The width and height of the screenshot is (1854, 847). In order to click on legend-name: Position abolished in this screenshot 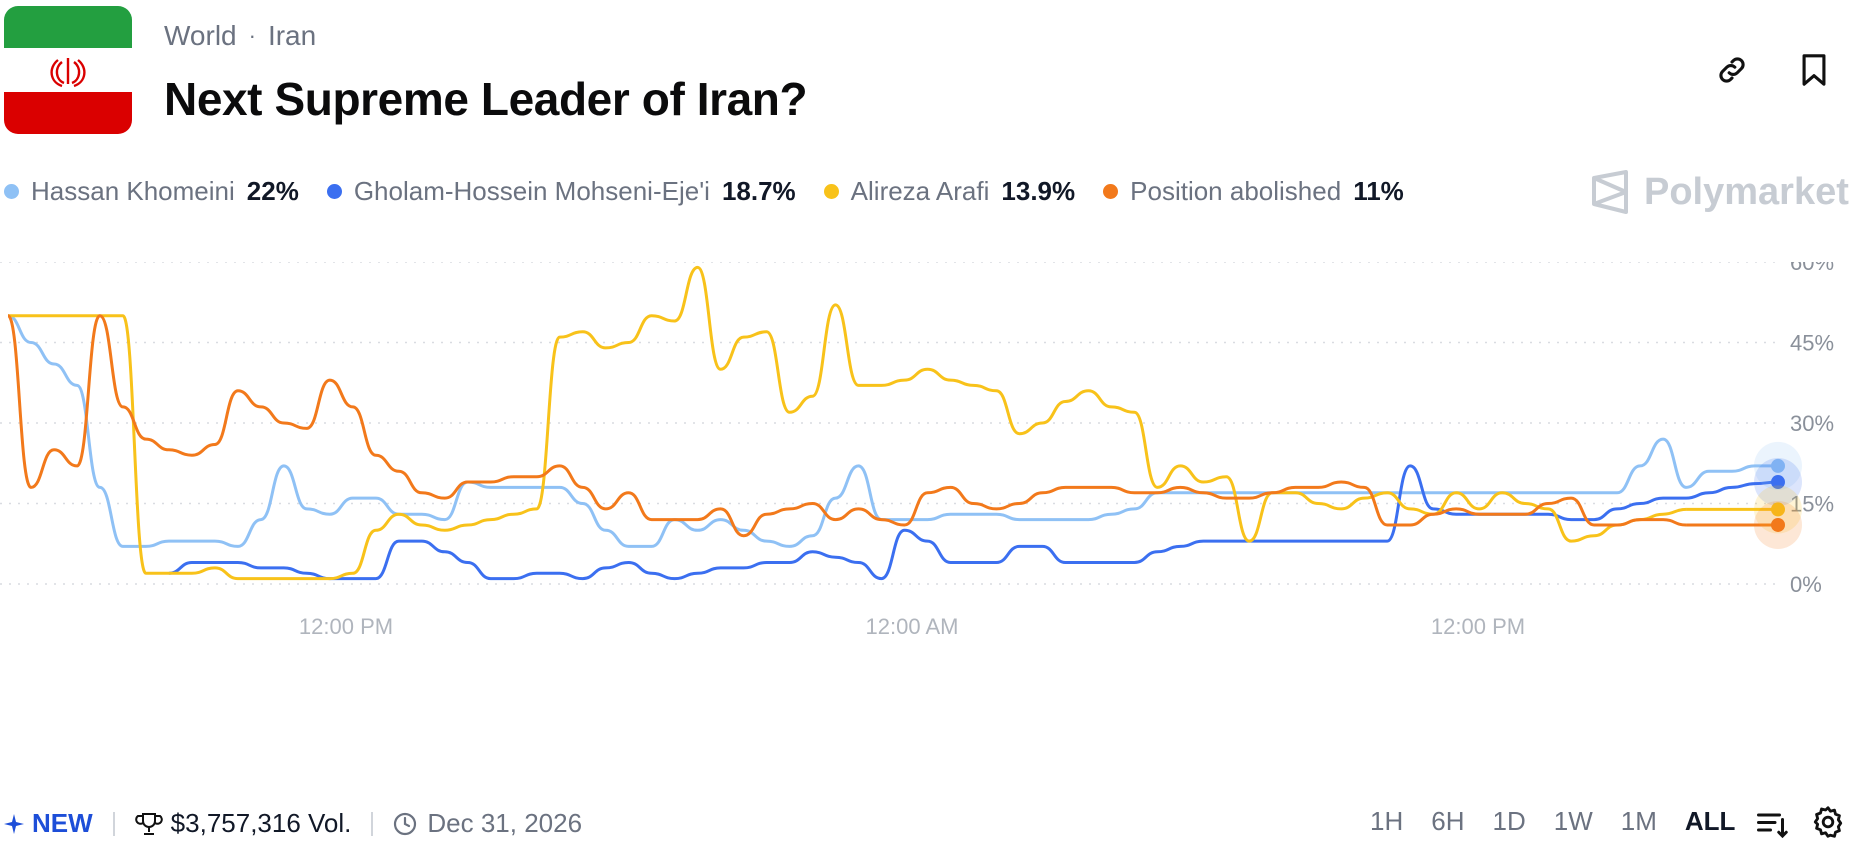, I will do `click(1236, 191)`.